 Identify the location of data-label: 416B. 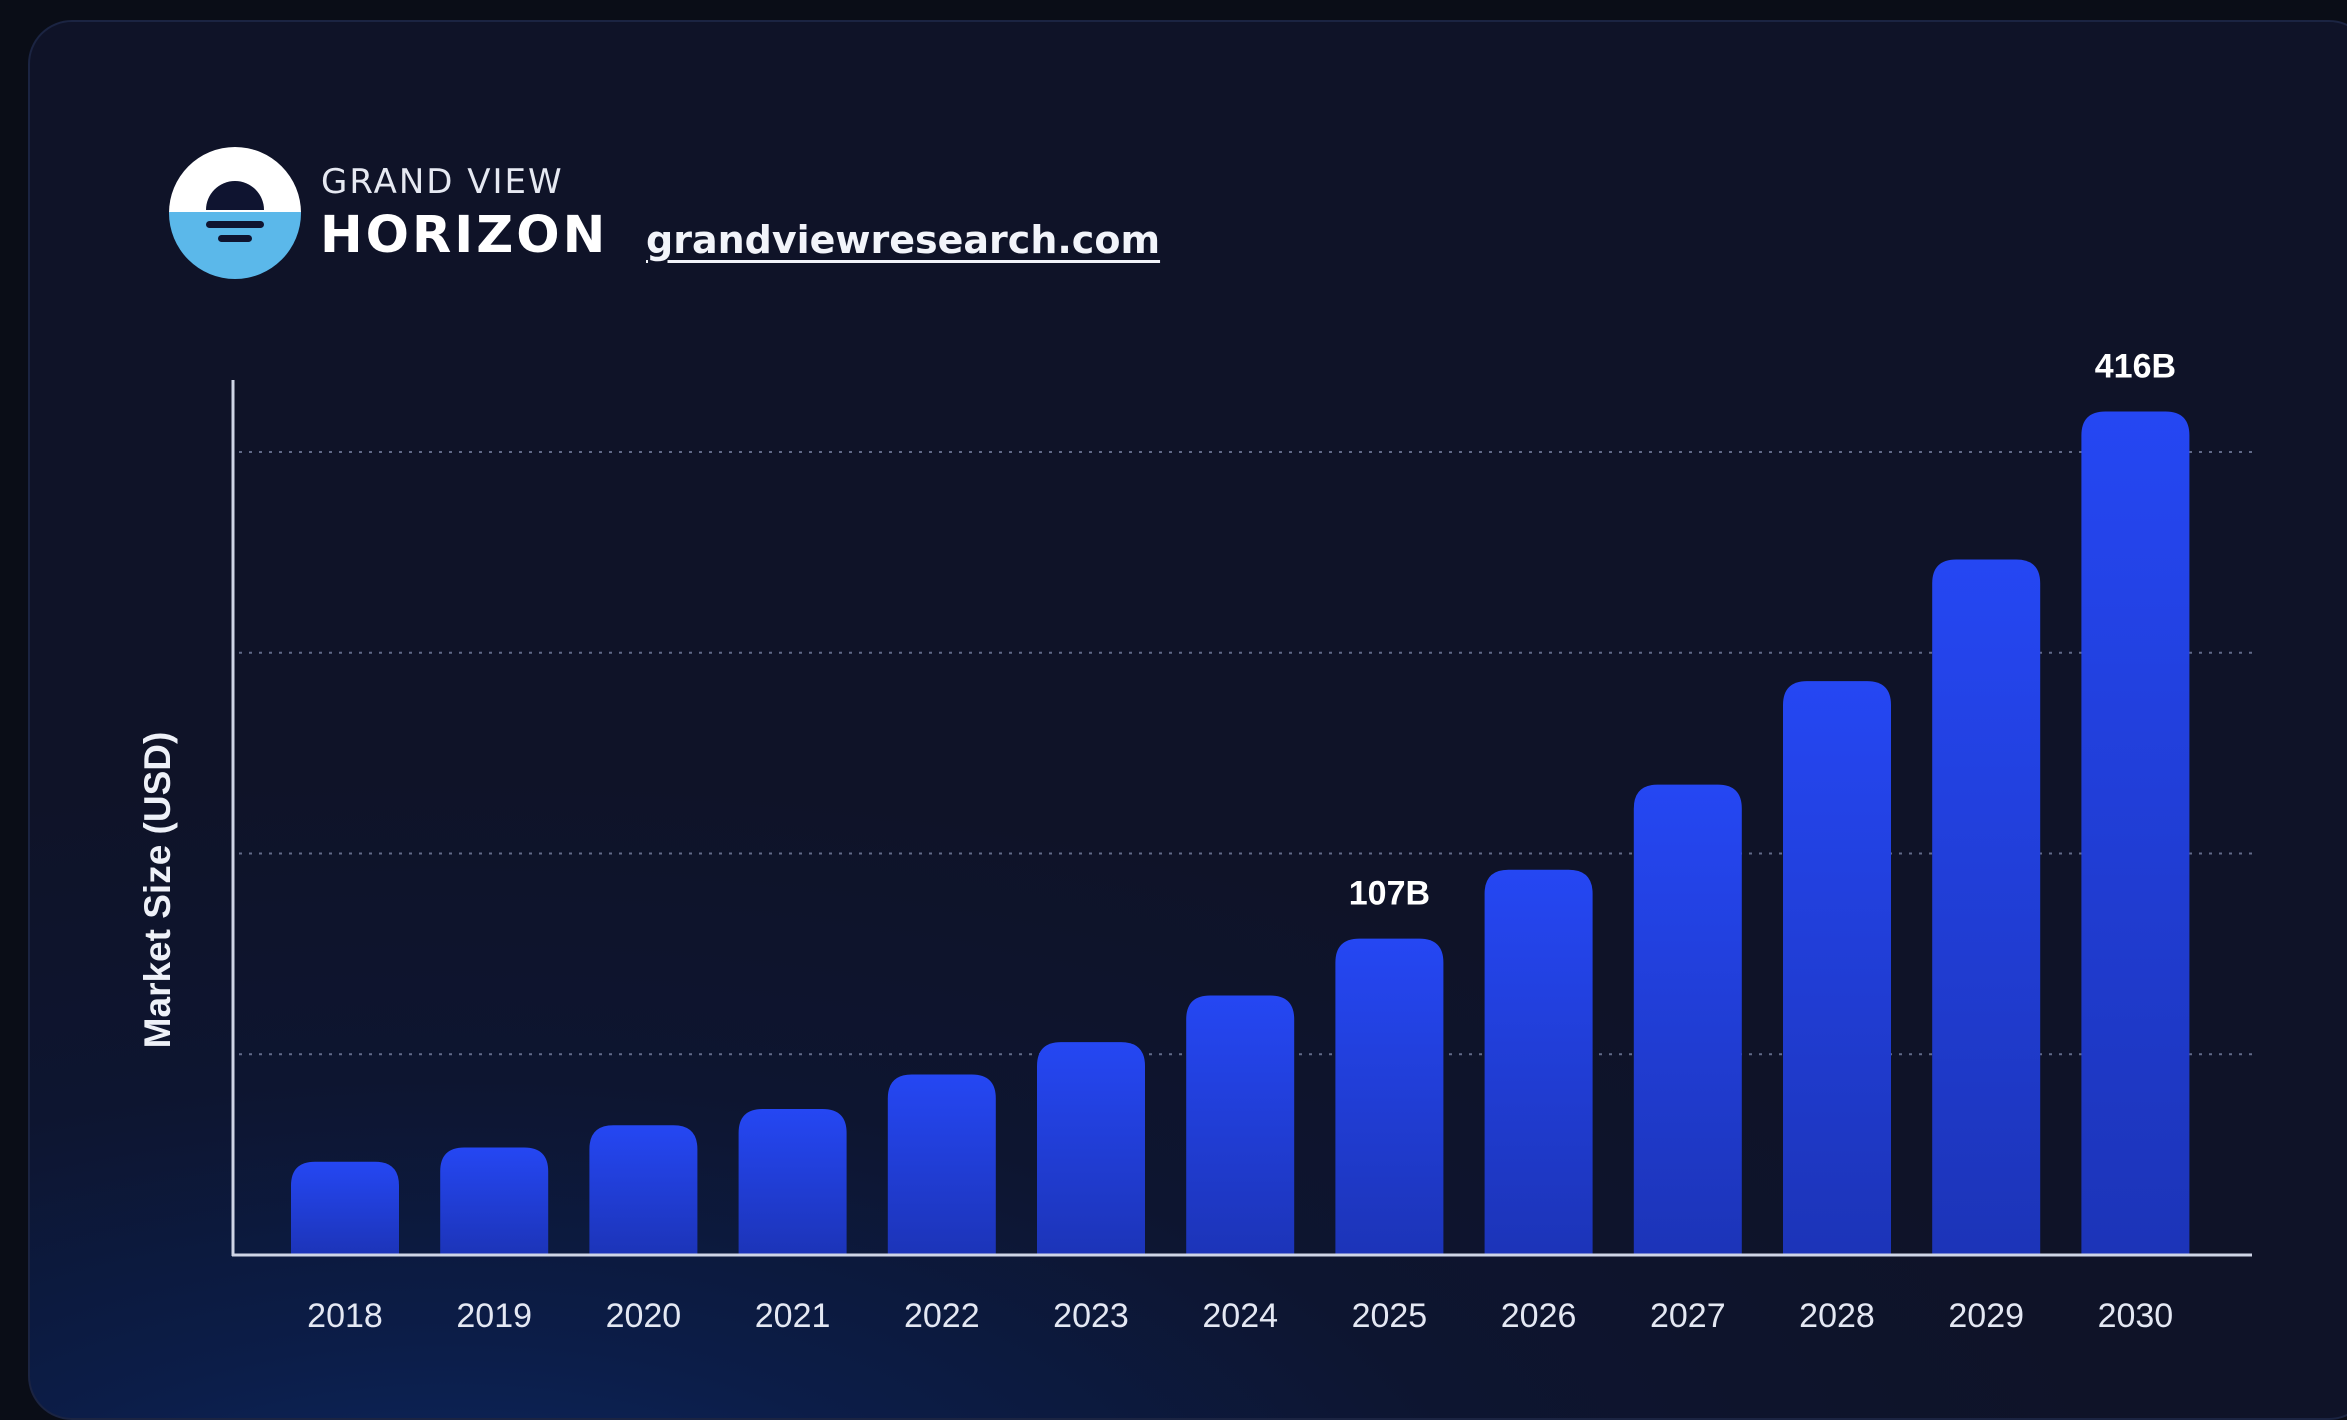
(2135, 366).